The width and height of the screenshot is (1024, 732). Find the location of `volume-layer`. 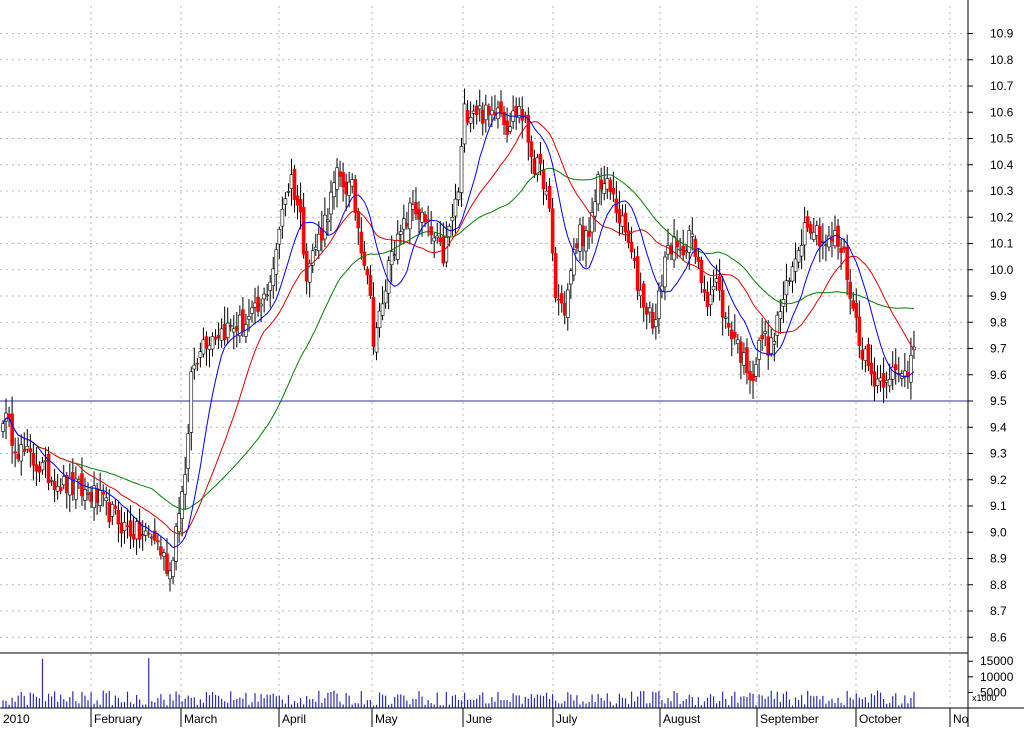

volume-layer is located at coordinates (458, 683).